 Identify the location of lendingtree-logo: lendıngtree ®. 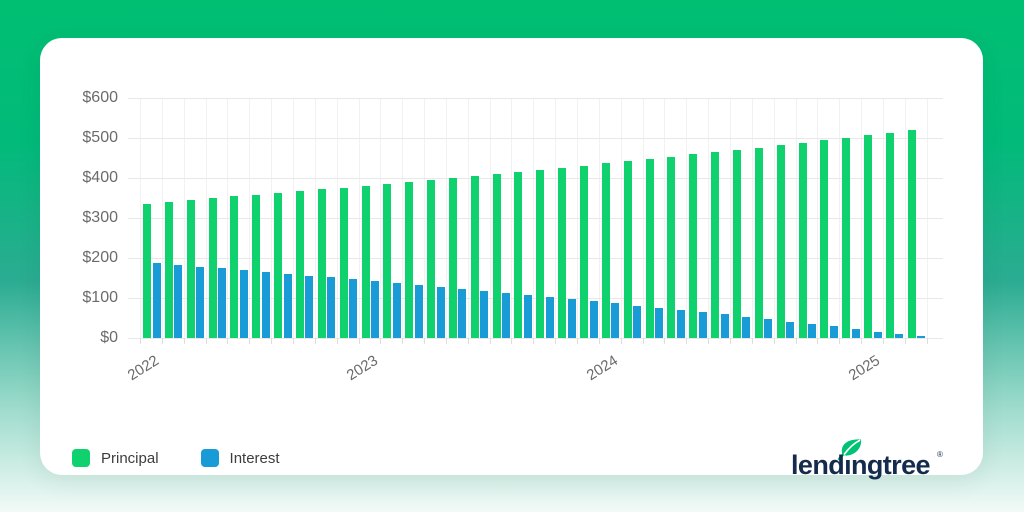
(869, 459).